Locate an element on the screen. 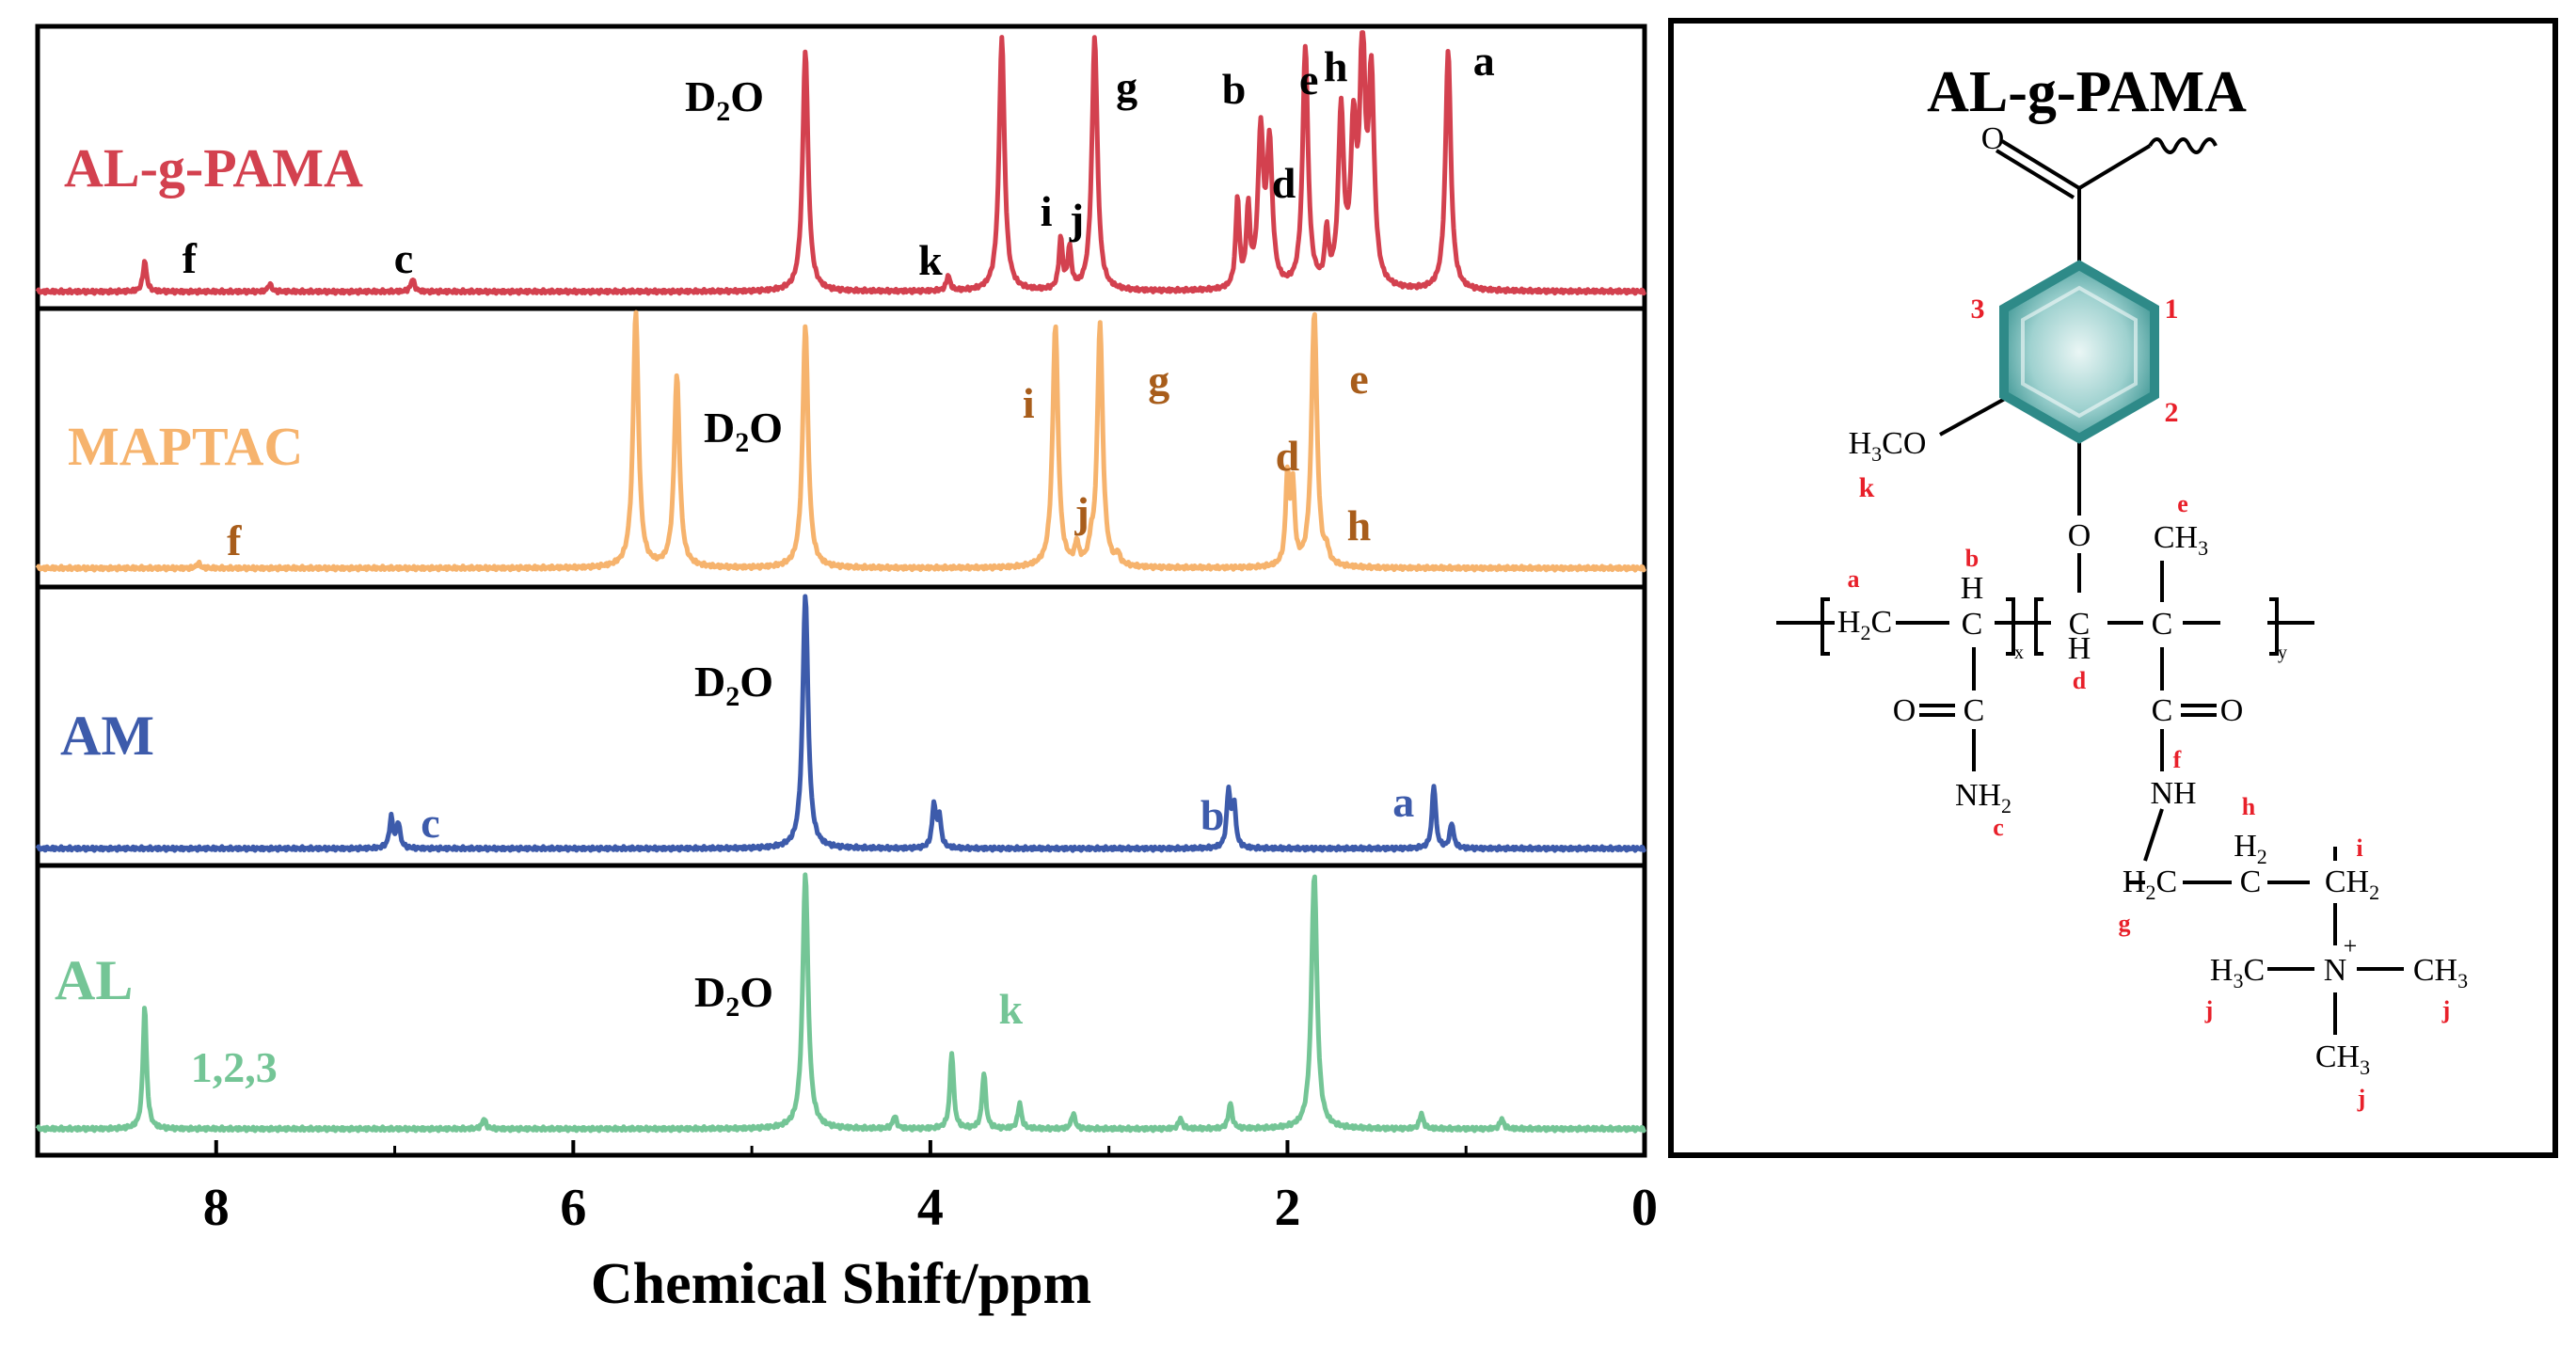  marker-g: g is located at coordinates (2125, 923).